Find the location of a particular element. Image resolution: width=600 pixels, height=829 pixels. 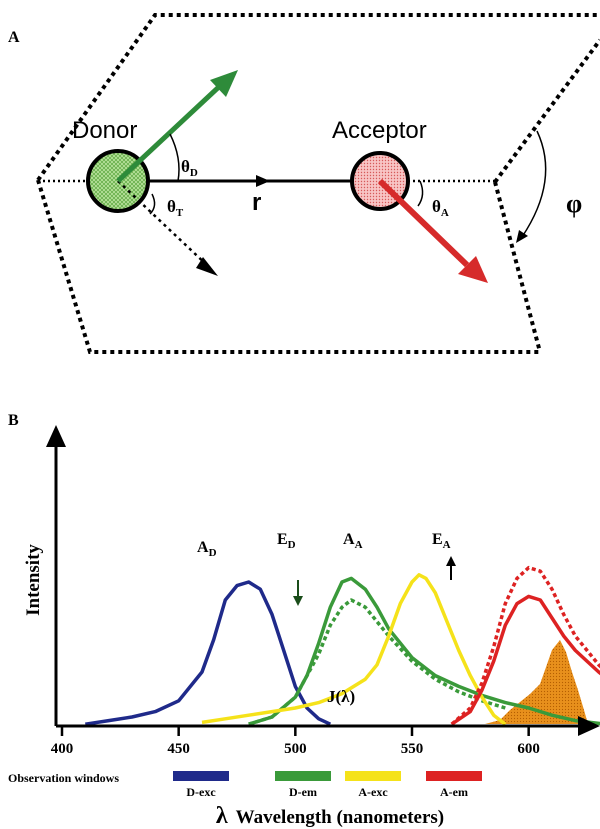

y-axis-arrow-head is located at coordinates (56, 436).